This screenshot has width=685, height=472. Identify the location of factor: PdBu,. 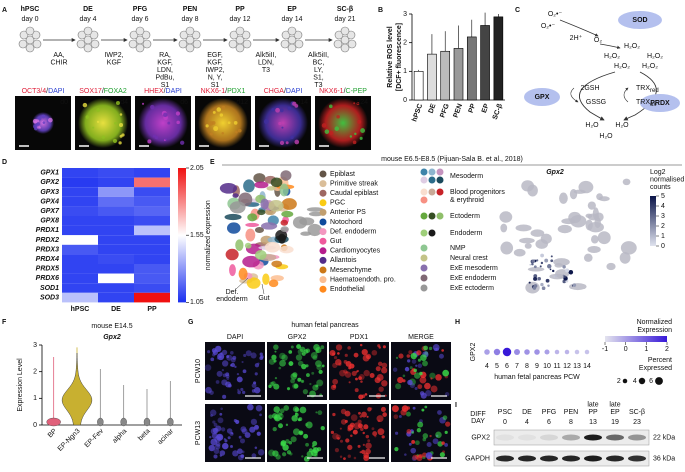
(164, 77).